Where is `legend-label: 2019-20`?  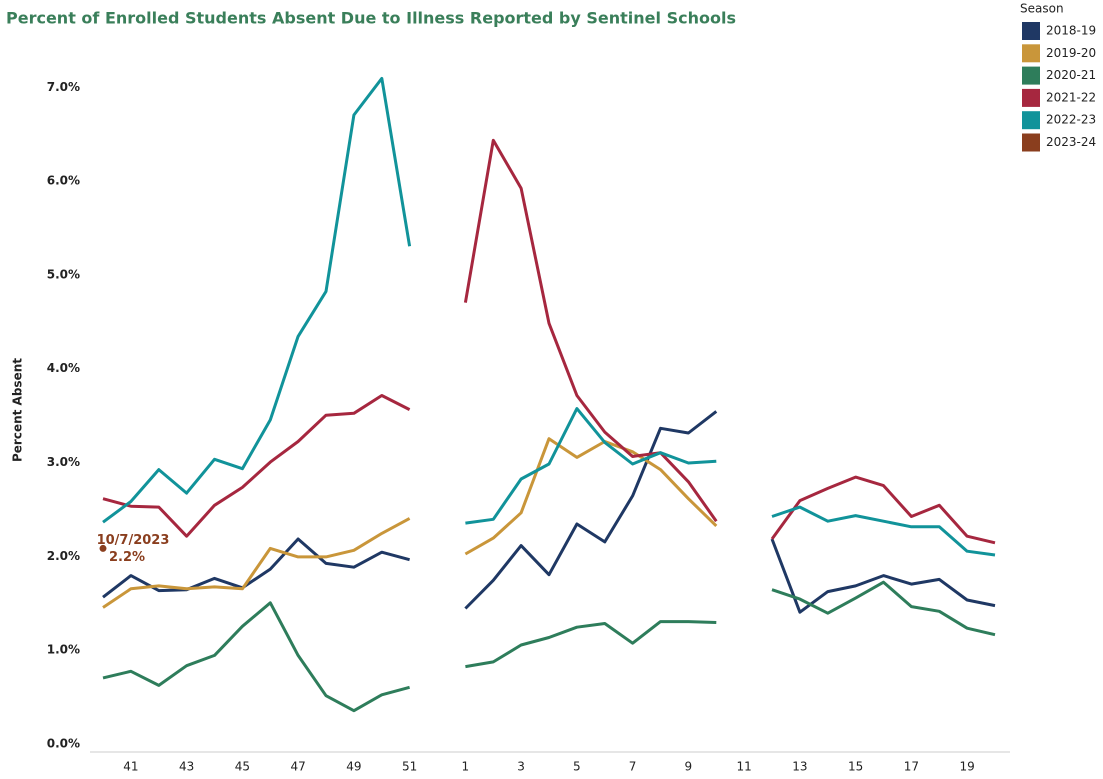 legend-label: 2019-20 is located at coordinates (1071, 53).